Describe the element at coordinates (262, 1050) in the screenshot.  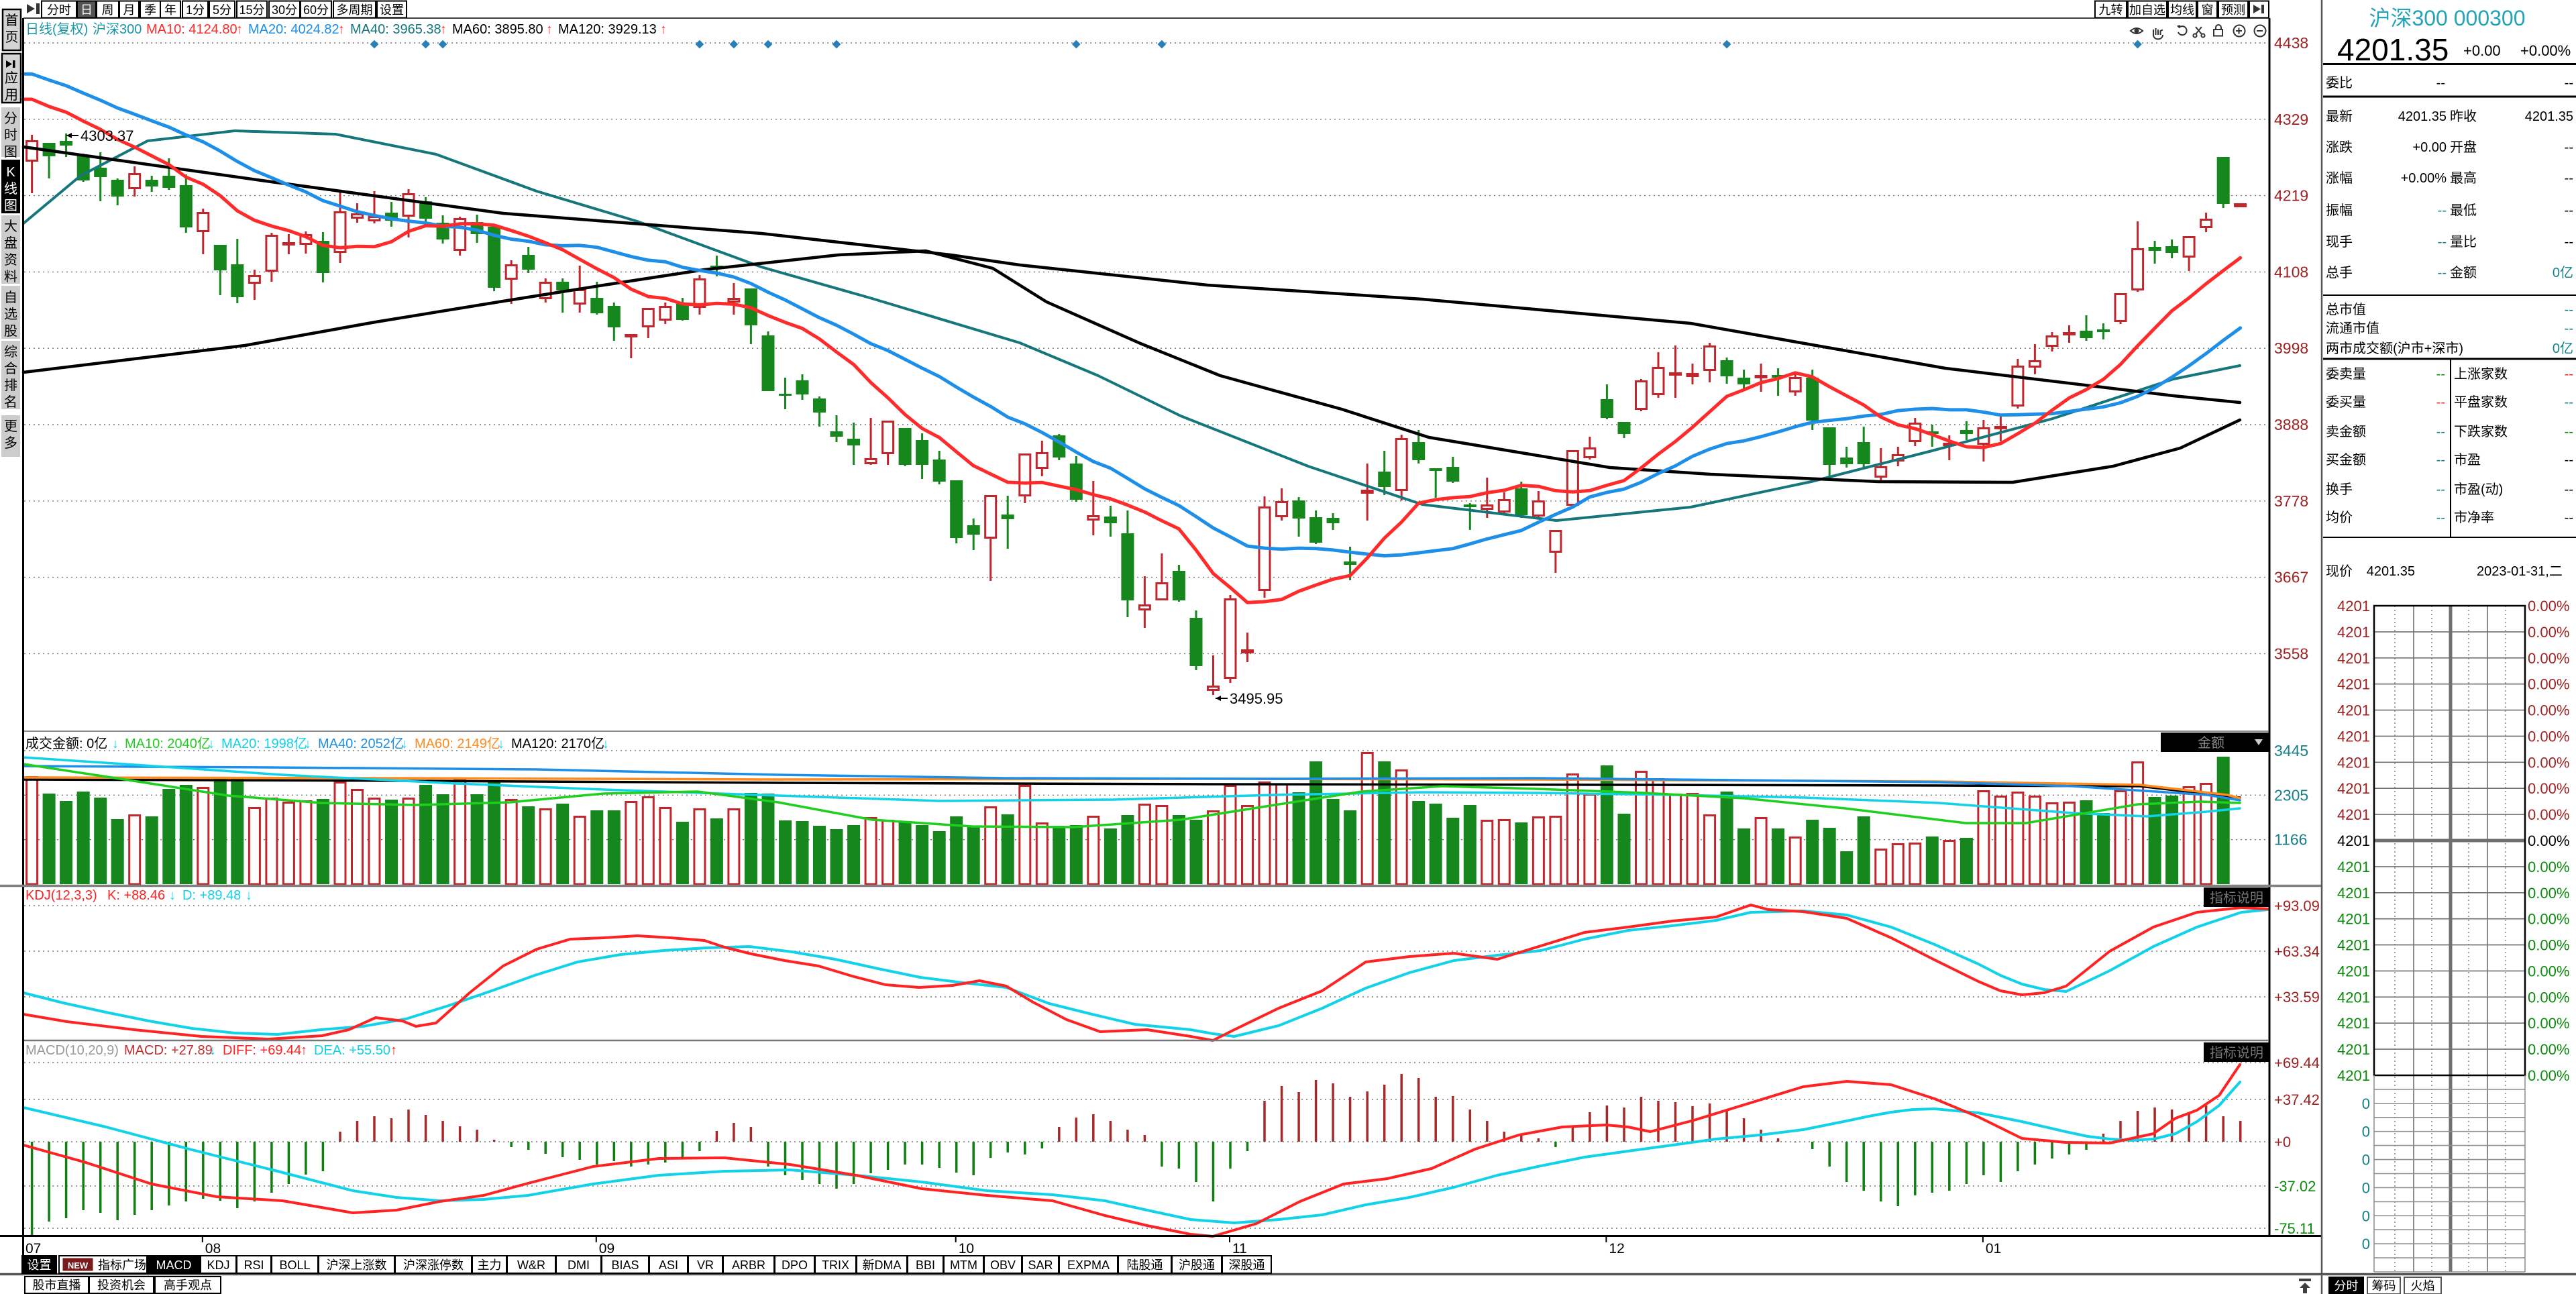
I see `svg-text: DIFF: +69.44` at that location.